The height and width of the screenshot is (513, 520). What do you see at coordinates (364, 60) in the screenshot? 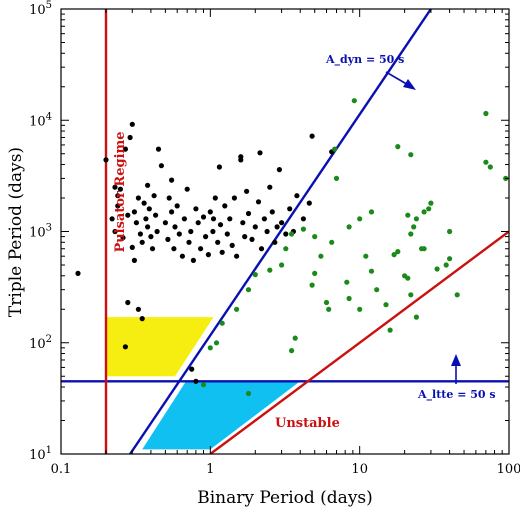
I see `annotation-a-dyn: A_dyn = 50 s` at bounding box center [364, 60].